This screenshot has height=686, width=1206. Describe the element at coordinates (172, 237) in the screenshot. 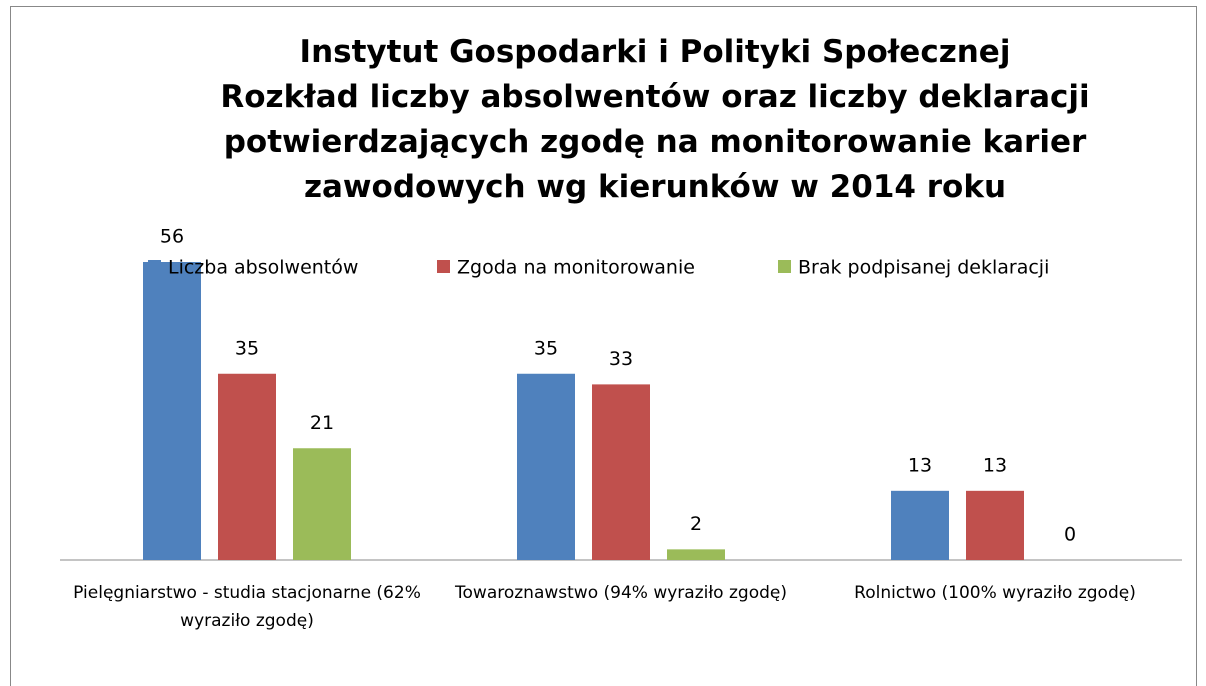

I see `value-label: 56` at that location.